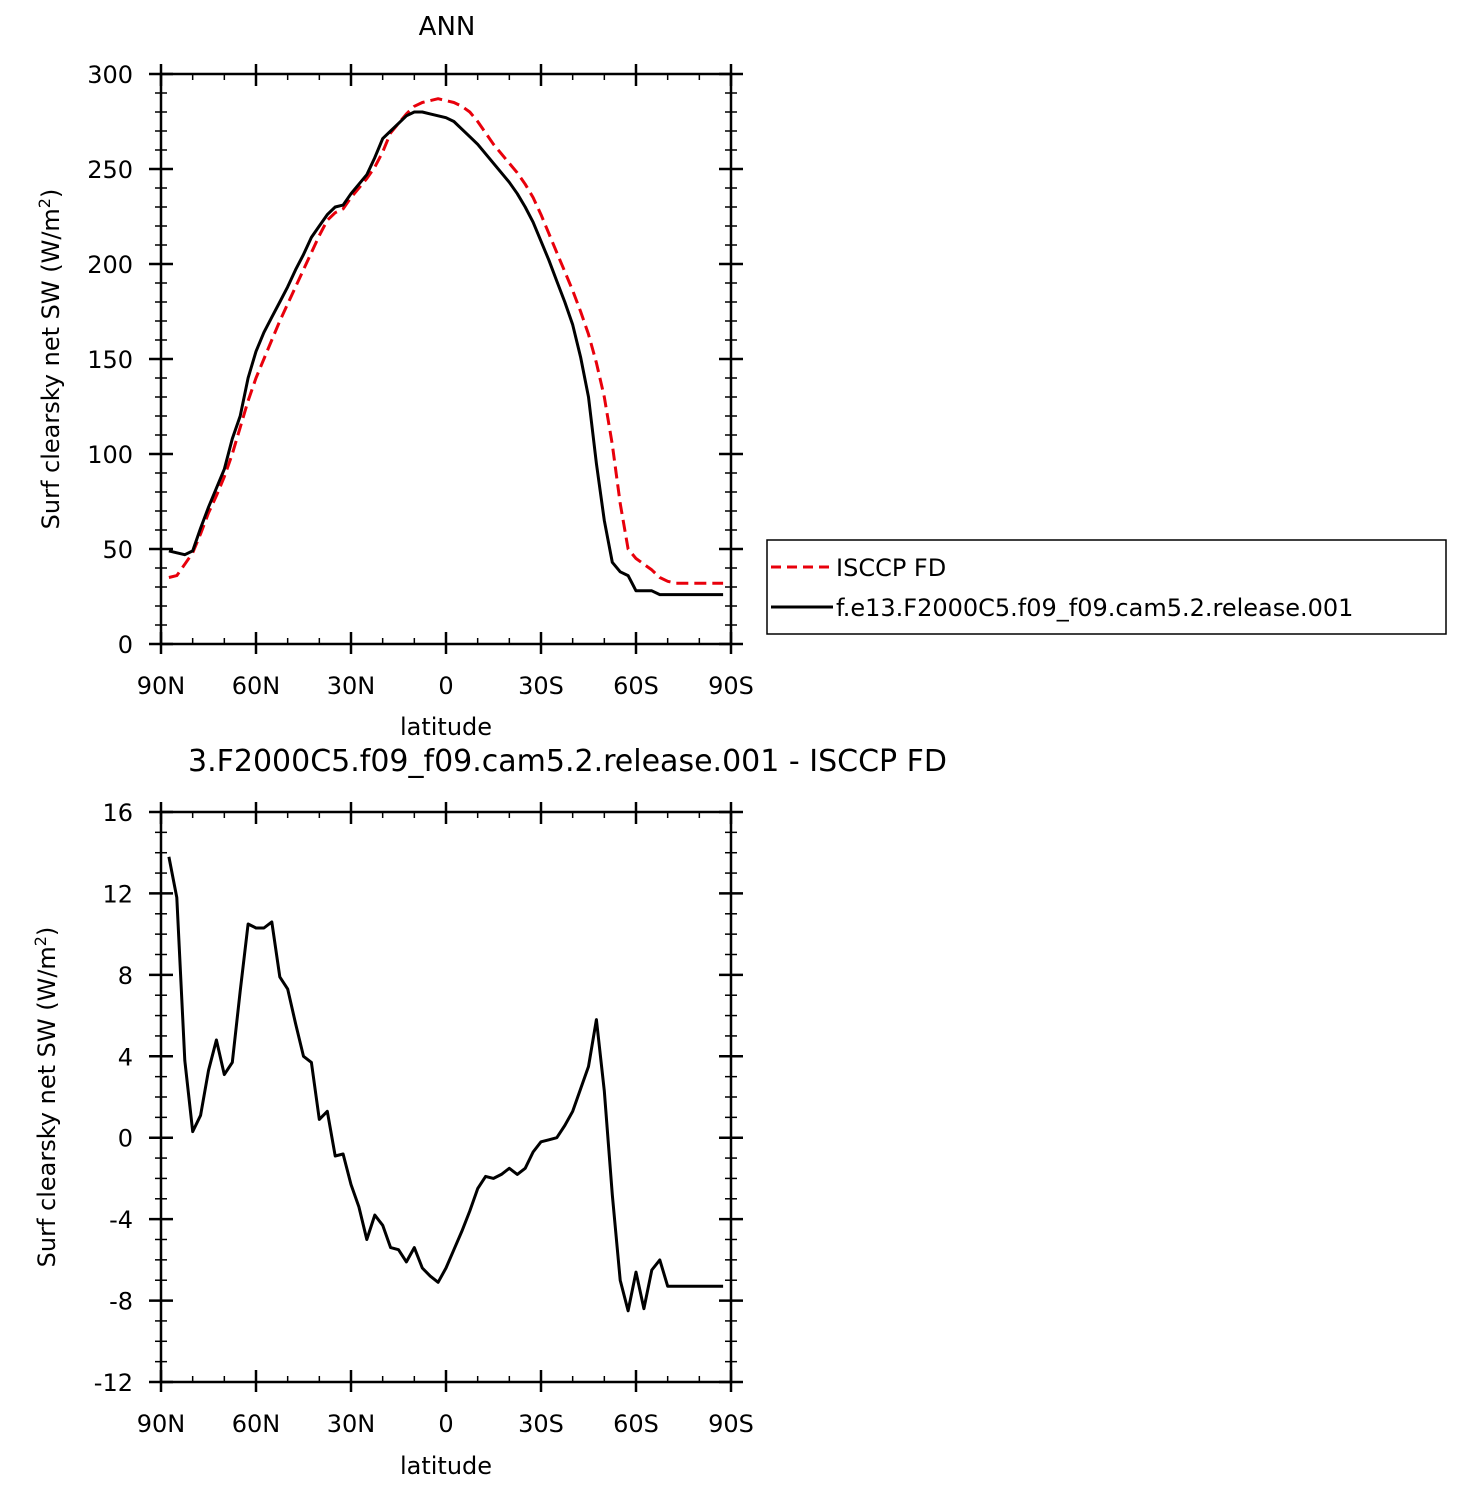  What do you see at coordinates (125, 976) in the screenshot?
I see `bottom-y-tick-label: 8` at bounding box center [125, 976].